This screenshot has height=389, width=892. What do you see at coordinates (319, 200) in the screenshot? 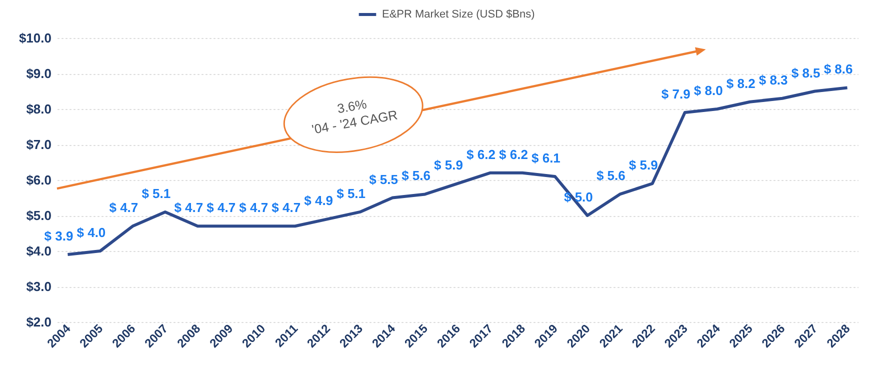
I see `data-label: $ 4.9` at bounding box center [319, 200].